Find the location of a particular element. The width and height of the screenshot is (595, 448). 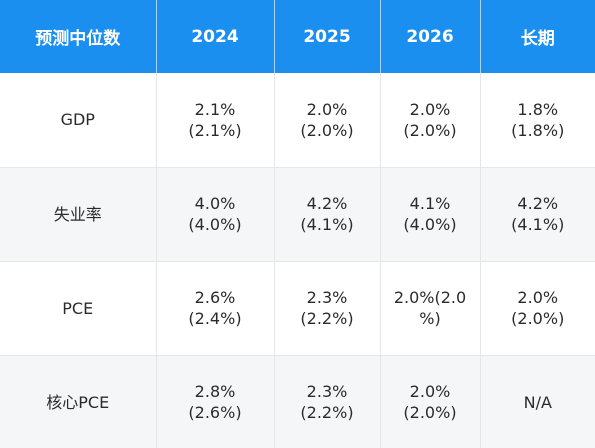

row-label: GDP is located at coordinates (78, 120).